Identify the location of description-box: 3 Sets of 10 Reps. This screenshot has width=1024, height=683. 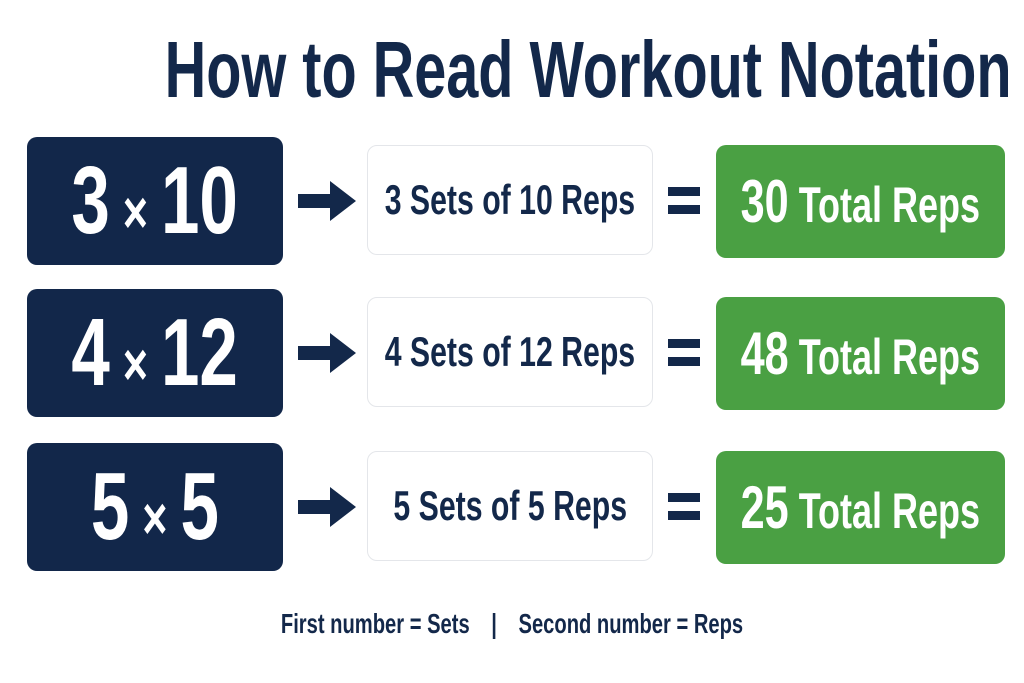
(510, 200).